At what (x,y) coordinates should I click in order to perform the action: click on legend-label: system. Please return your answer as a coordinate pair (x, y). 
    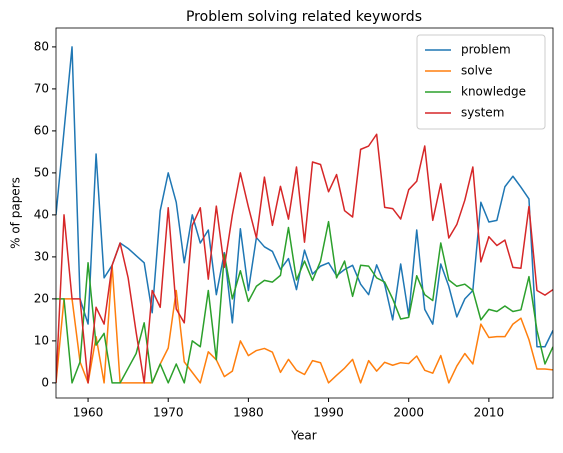
    Looking at the image, I should click on (482, 113).